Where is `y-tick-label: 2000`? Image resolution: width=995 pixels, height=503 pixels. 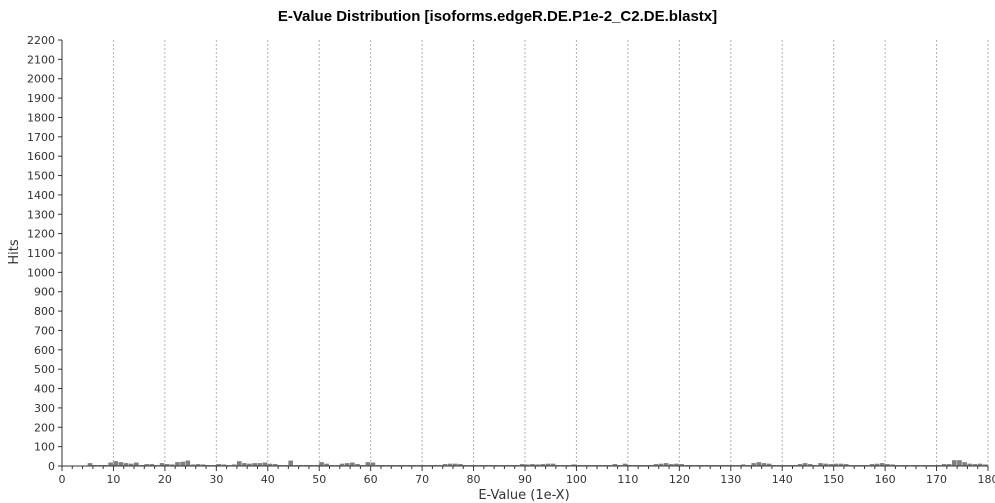 y-tick-label: 2000 is located at coordinates (41, 79).